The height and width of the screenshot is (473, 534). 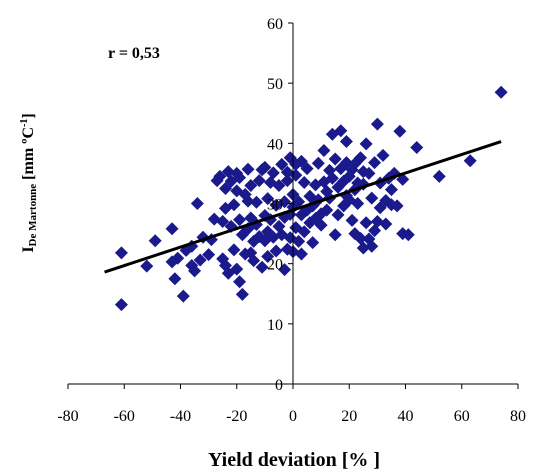 I want to click on y-axis-title: IDe Martonne [mm ºC-1], so click(x=29, y=182).